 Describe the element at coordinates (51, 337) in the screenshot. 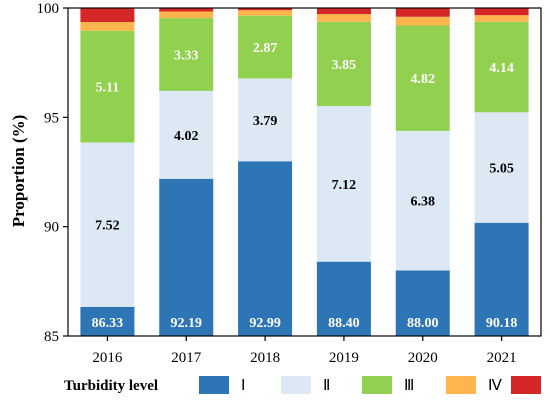

I see `y-tick-label: 85` at that location.